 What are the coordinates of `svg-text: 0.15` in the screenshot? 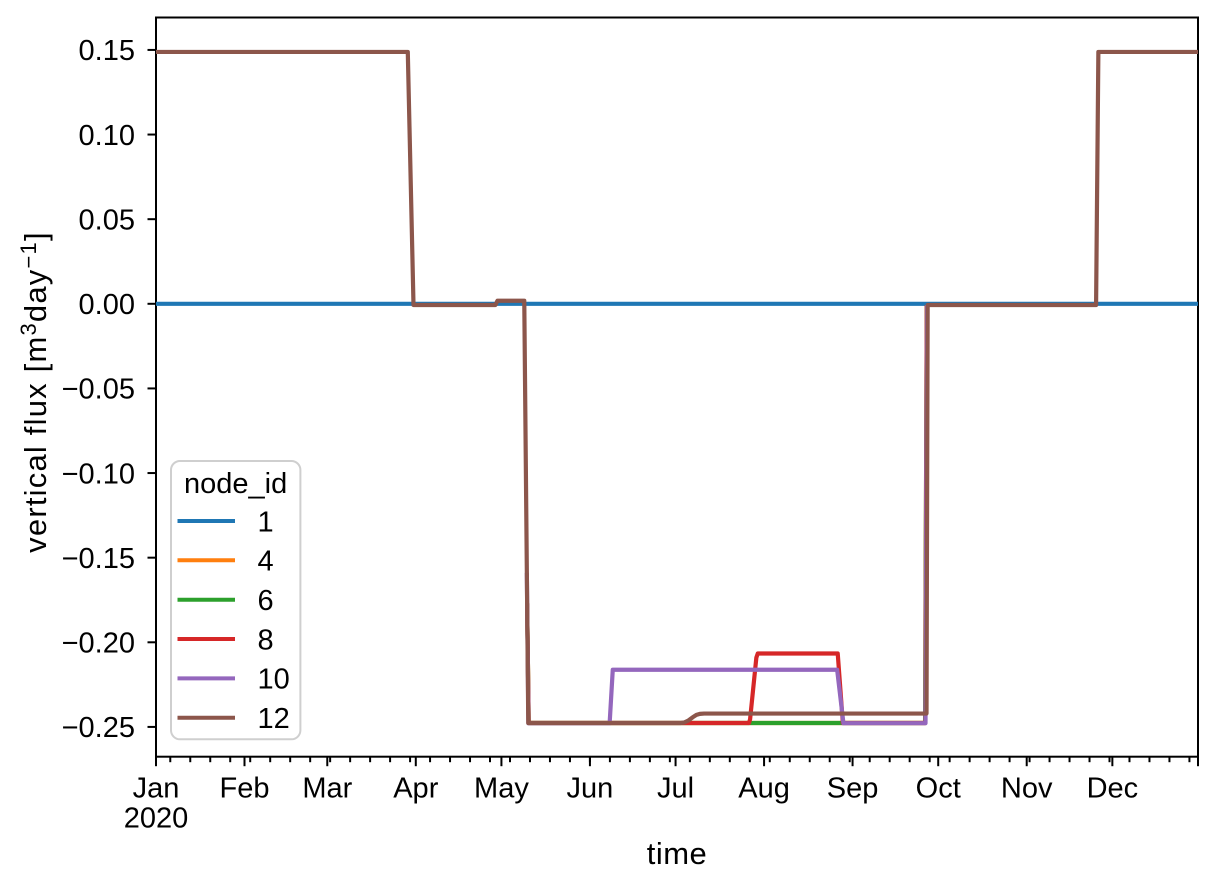 It's located at (107, 51).